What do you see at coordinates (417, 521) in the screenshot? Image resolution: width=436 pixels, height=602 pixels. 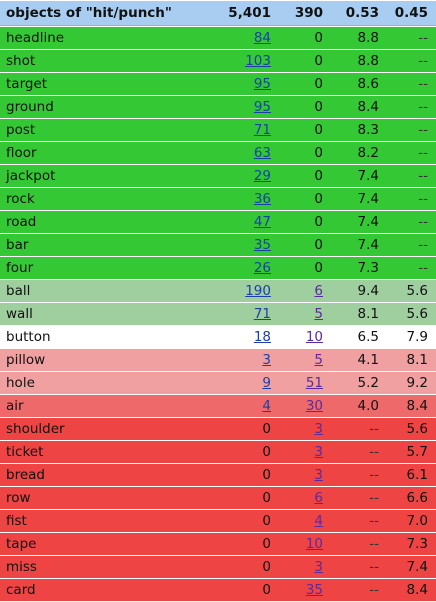 I see `row-score-2: 7.0` at bounding box center [417, 521].